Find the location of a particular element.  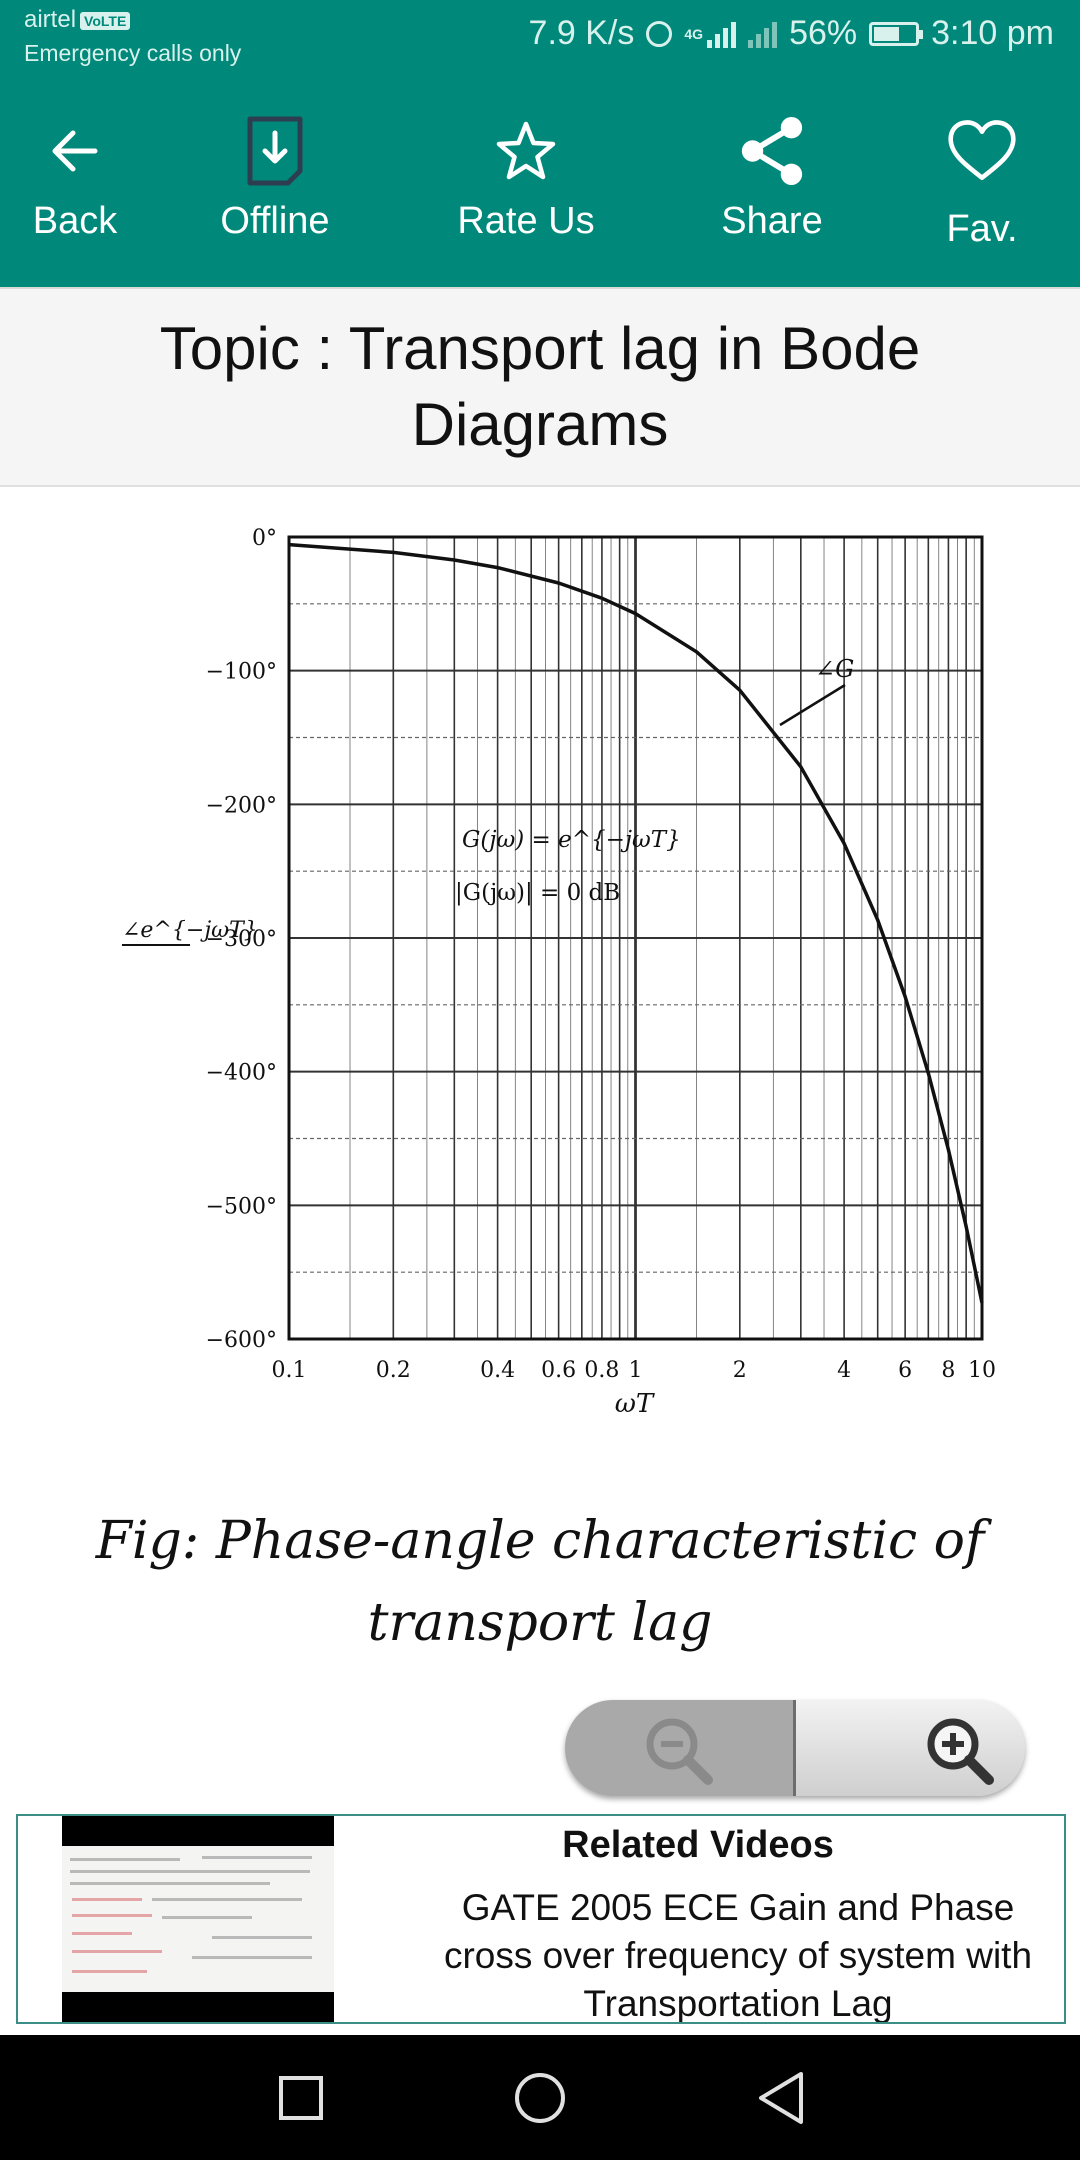

home-button is located at coordinates (540, 2098).